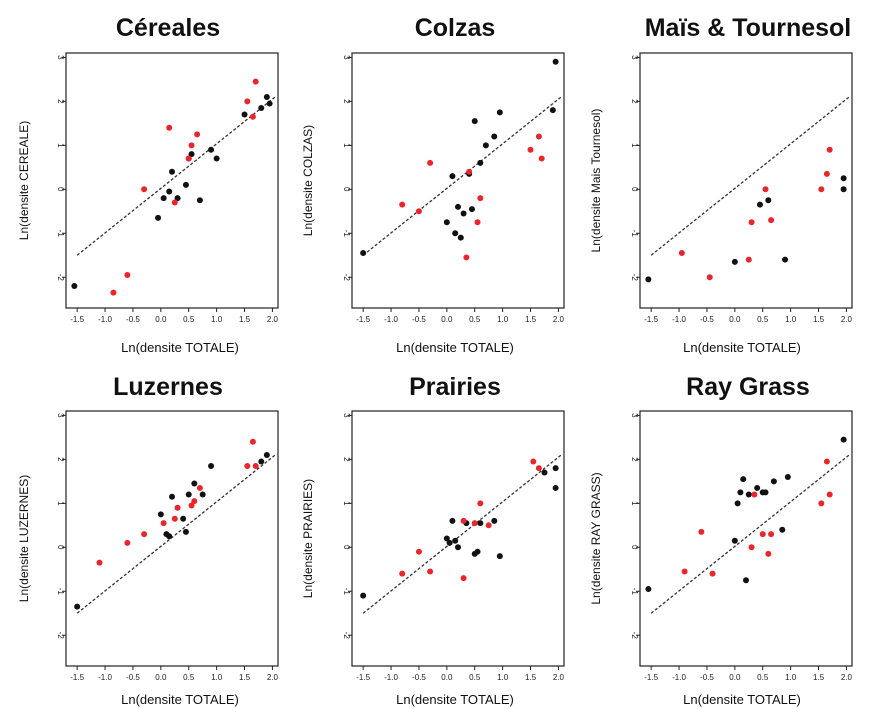 The height and width of the screenshot is (709, 869). Describe the element at coordinates (346, 459) in the screenshot. I see `y-tick-label: 2` at that location.